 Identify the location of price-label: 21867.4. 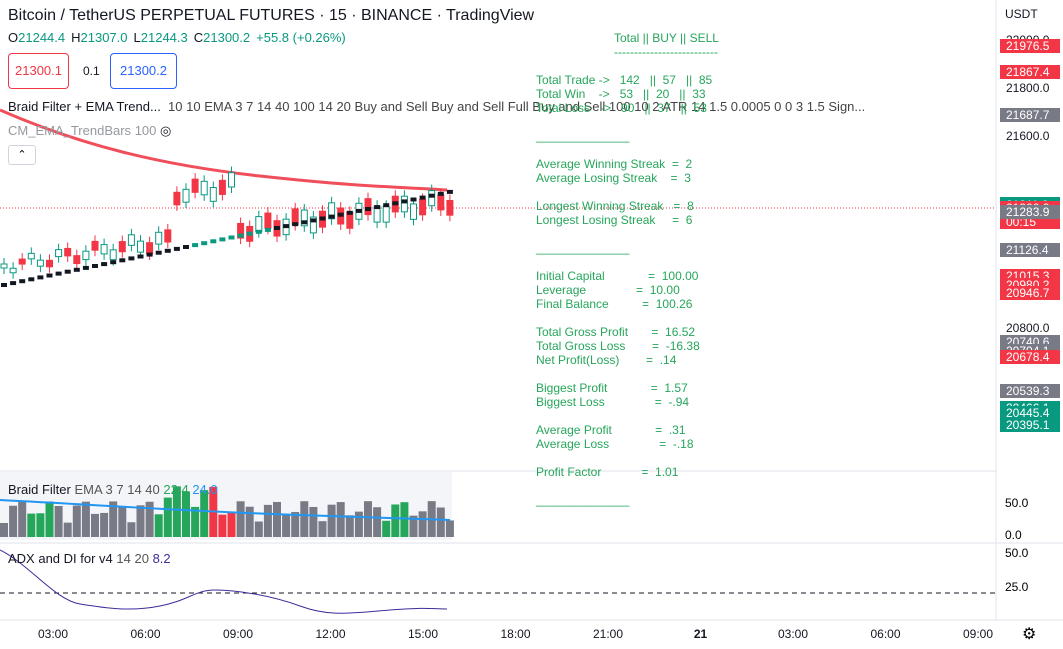
(1030, 71).